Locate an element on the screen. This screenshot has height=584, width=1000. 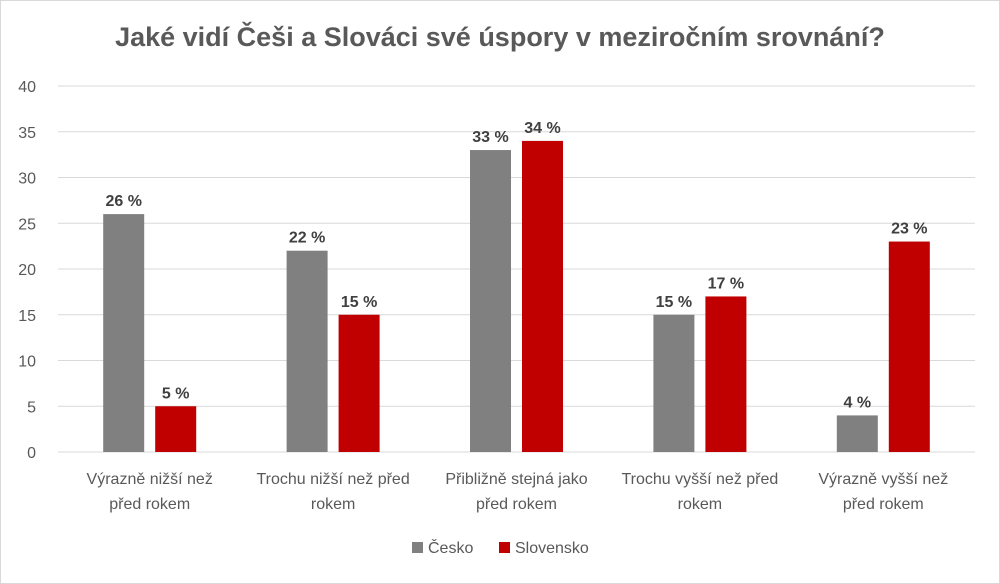
data-label: 4 % is located at coordinates (858, 402).